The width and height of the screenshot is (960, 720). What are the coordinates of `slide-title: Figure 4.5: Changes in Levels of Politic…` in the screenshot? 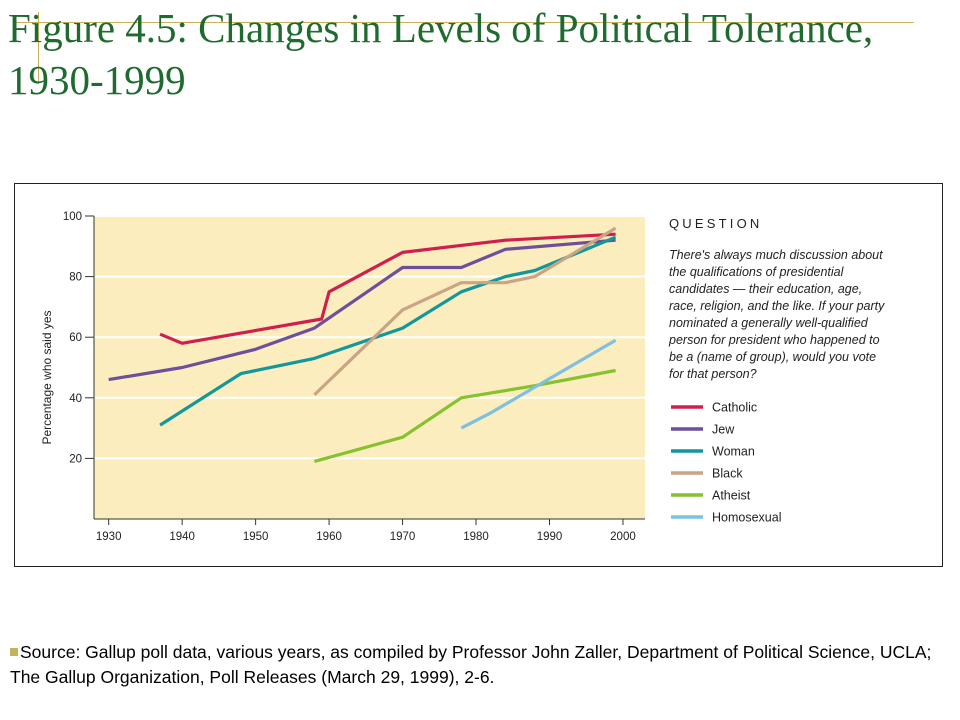 It's located at (441, 54).